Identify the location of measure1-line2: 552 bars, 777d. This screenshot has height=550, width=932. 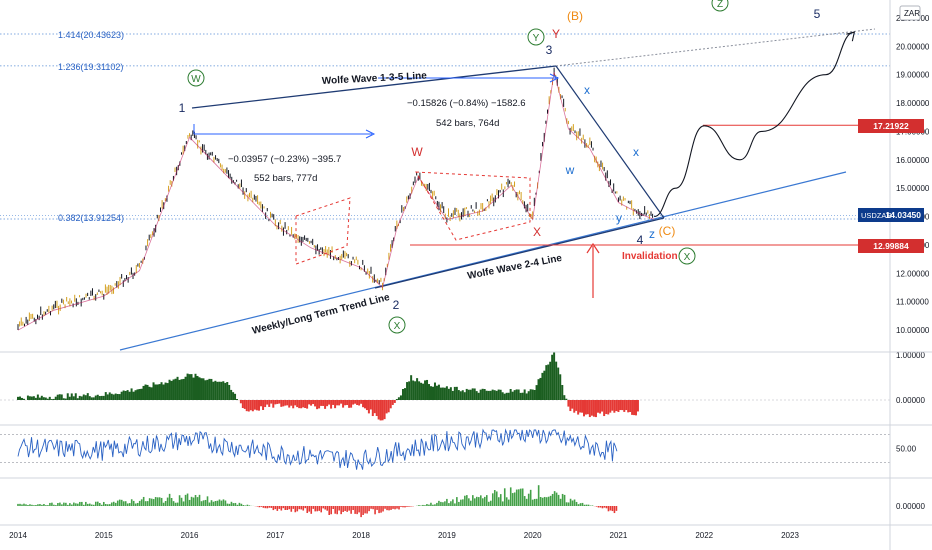
(285, 178).